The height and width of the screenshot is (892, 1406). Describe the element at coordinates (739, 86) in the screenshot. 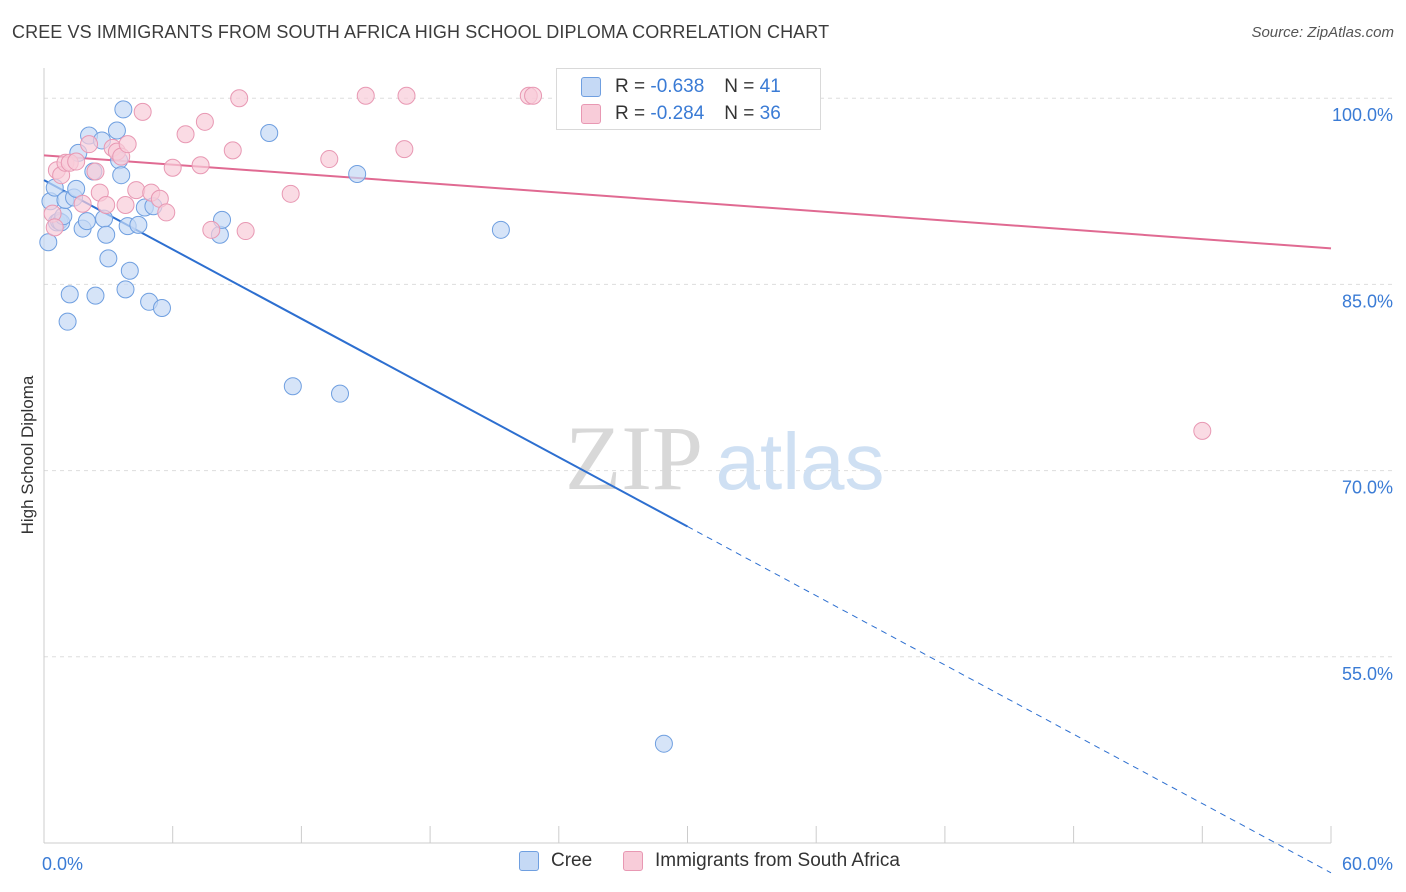

I see `cree-n-label: N =` at that location.